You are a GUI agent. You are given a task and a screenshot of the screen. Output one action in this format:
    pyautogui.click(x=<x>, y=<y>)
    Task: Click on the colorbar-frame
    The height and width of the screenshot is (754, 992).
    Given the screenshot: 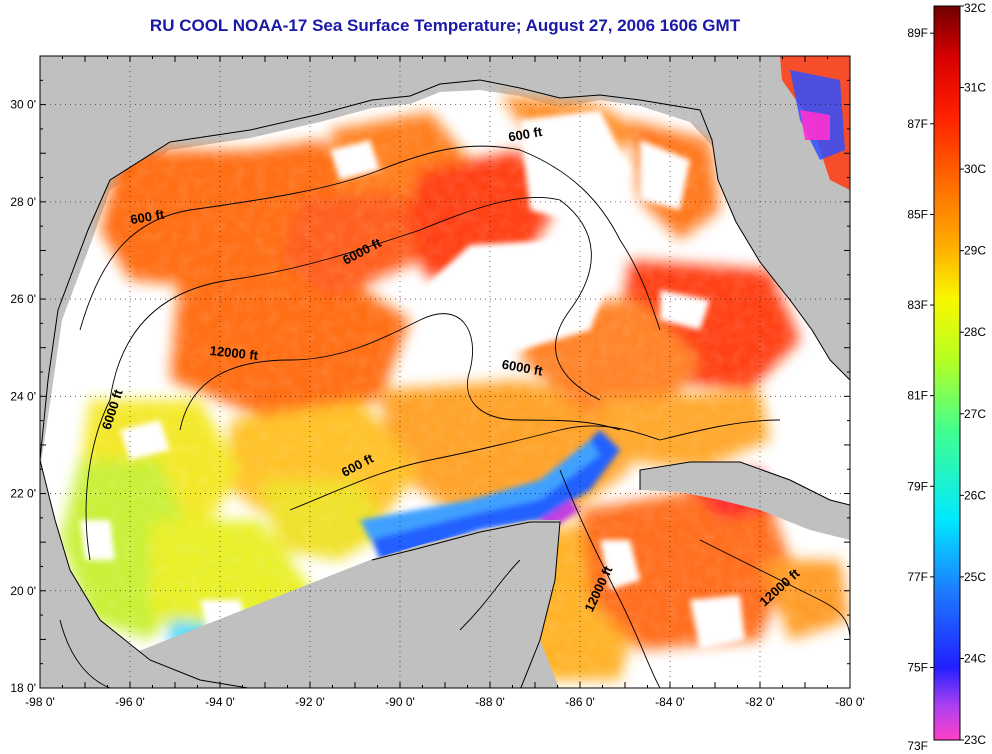 What is the action you would take?
    pyautogui.click(x=947, y=373)
    